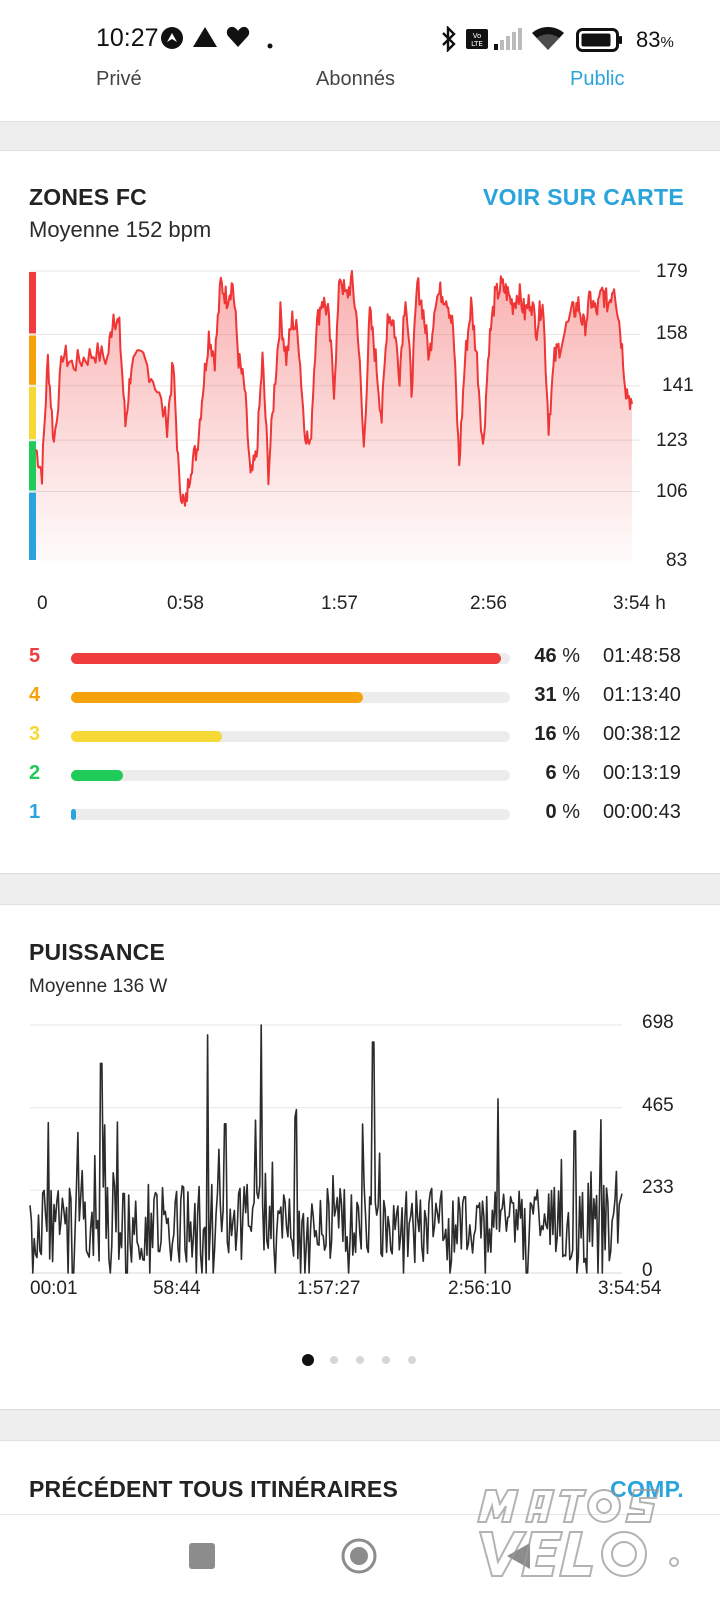 The height and width of the screenshot is (1600, 720). What do you see at coordinates (270, 45) in the screenshot?
I see `dot-icon` at bounding box center [270, 45].